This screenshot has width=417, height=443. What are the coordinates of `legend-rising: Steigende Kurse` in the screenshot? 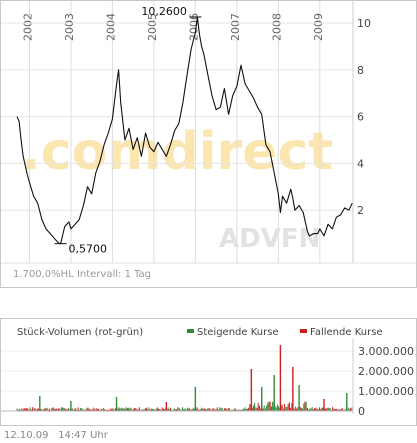 It's located at (233, 332).